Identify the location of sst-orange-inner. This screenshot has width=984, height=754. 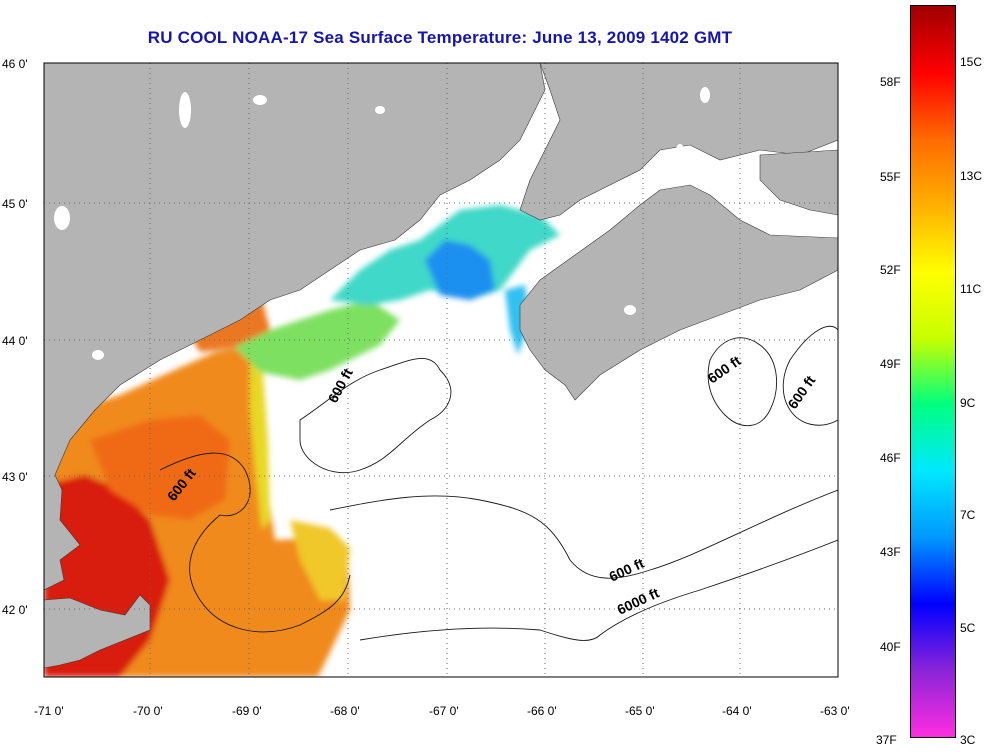
(160, 467).